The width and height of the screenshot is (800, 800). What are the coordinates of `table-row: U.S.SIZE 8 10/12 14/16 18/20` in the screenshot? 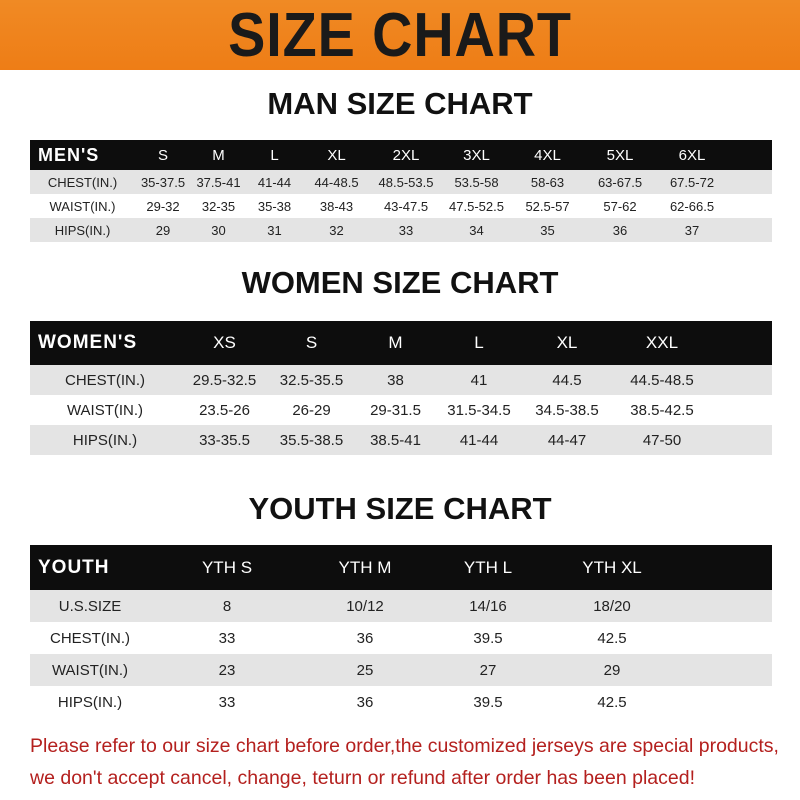 It's located at (401, 606).